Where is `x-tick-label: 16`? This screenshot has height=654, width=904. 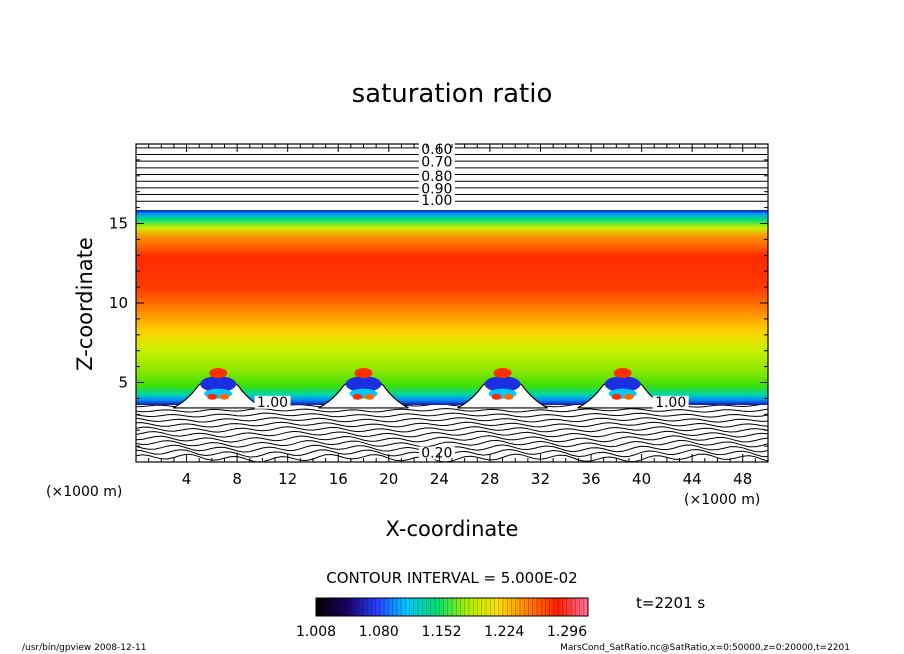 x-tick-label: 16 is located at coordinates (338, 479).